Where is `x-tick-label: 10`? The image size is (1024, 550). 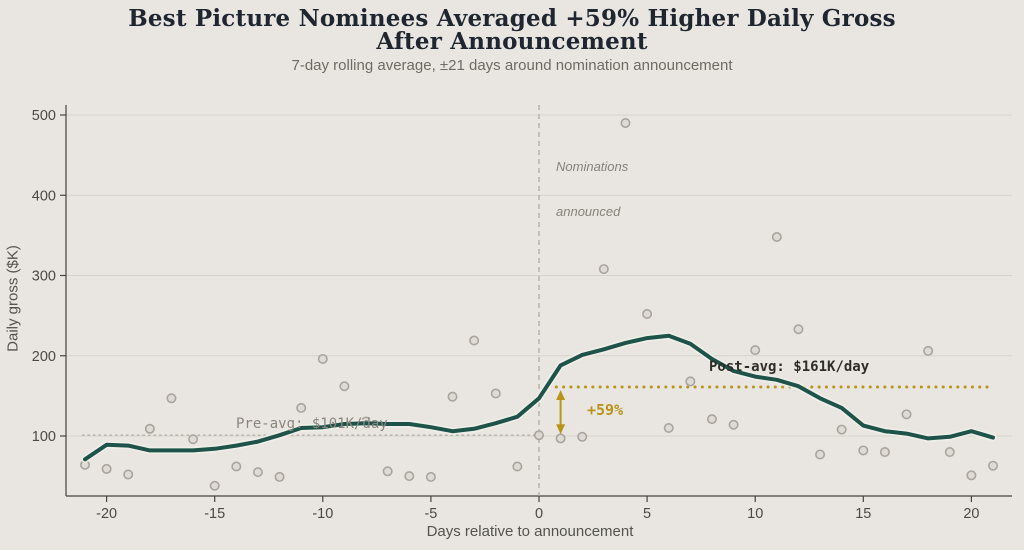 x-tick-label: 10 is located at coordinates (755, 514).